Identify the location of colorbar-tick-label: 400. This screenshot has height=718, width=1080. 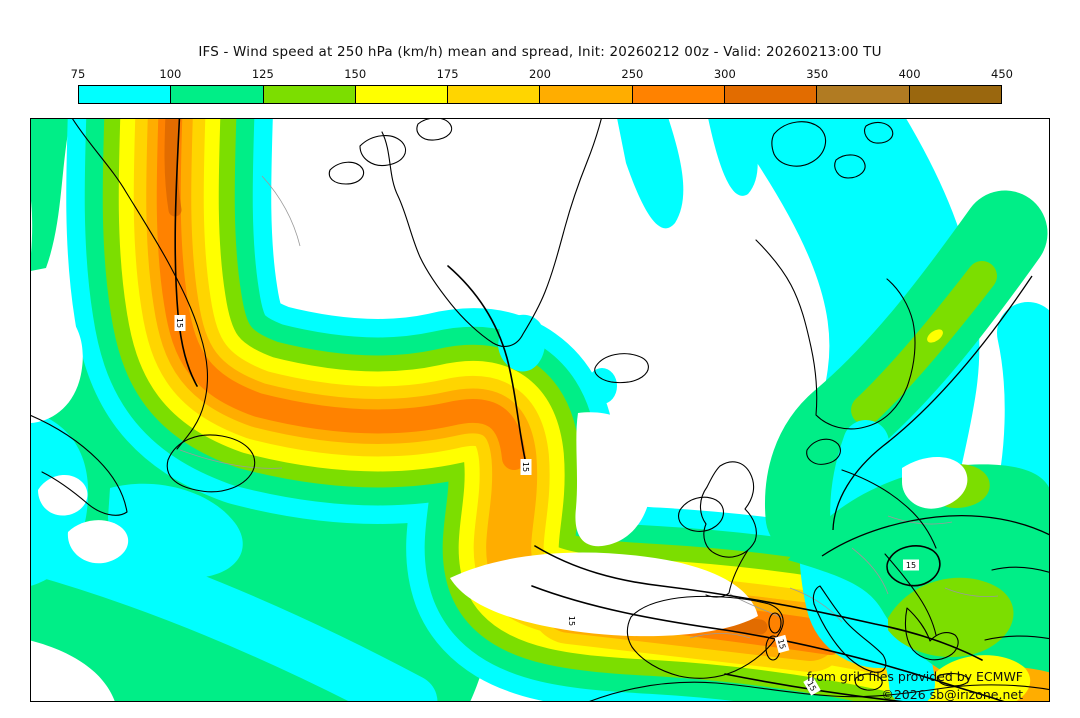
(909, 74).